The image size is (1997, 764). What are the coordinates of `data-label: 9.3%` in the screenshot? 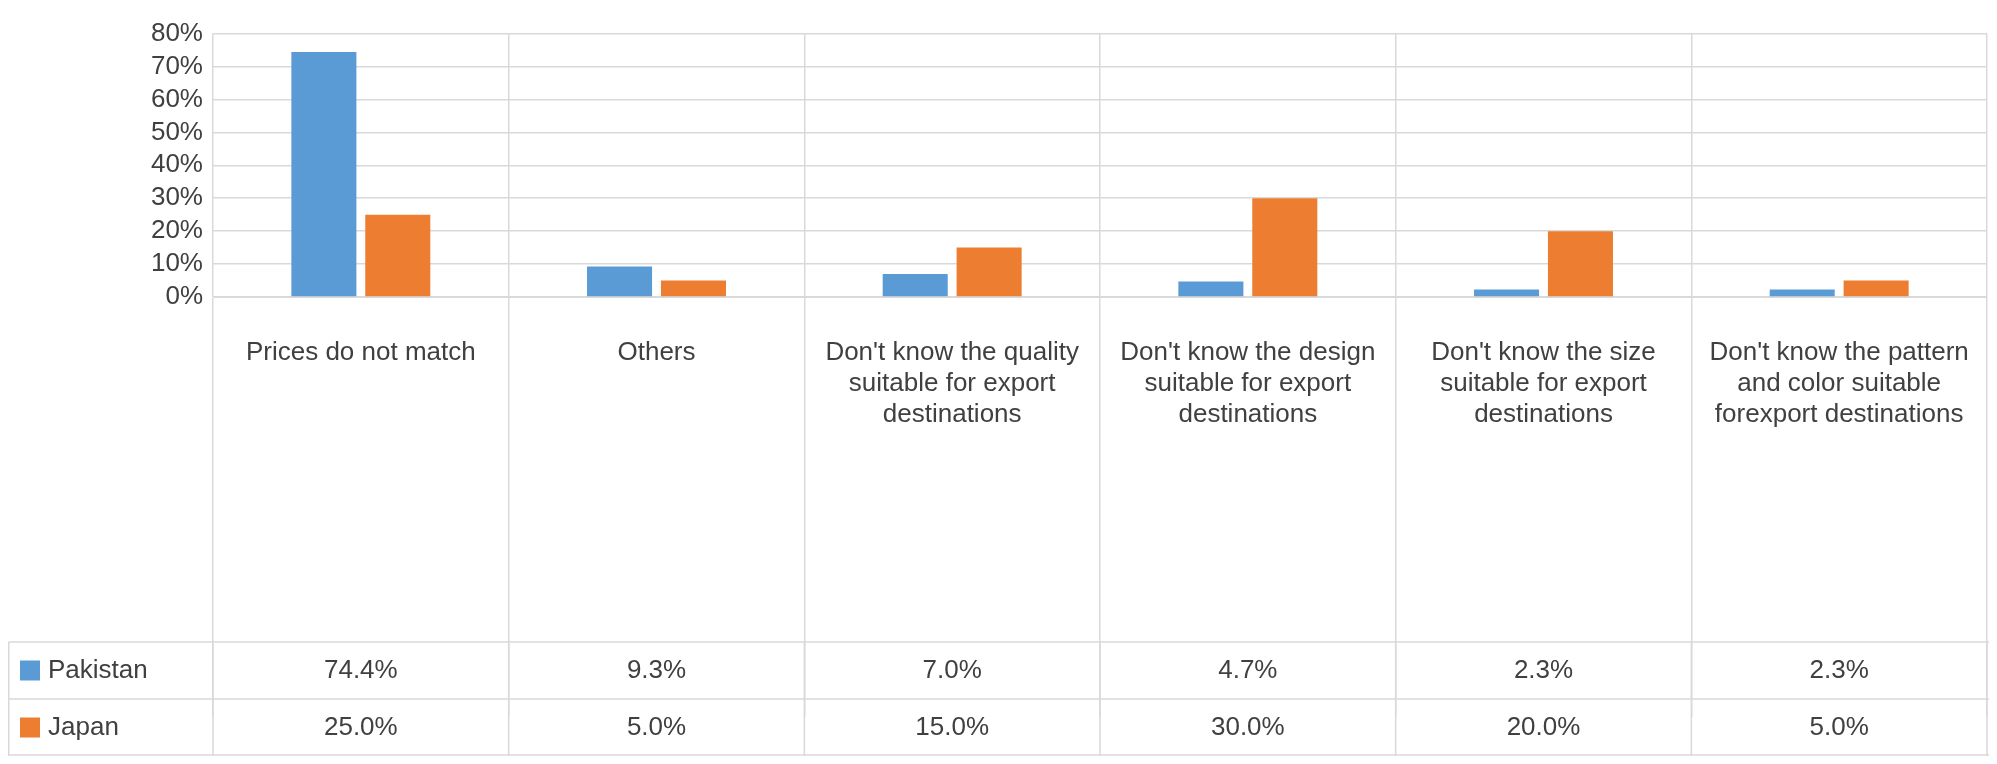 It's located at (656, 668).